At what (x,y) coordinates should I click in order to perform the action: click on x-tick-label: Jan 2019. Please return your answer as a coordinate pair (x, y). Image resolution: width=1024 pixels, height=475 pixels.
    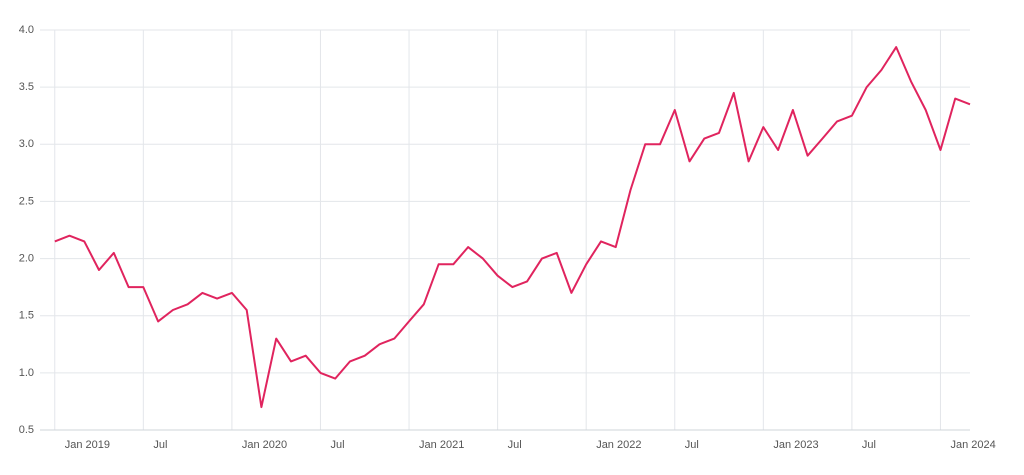
    Looking at the image, I should click on (87, 445).